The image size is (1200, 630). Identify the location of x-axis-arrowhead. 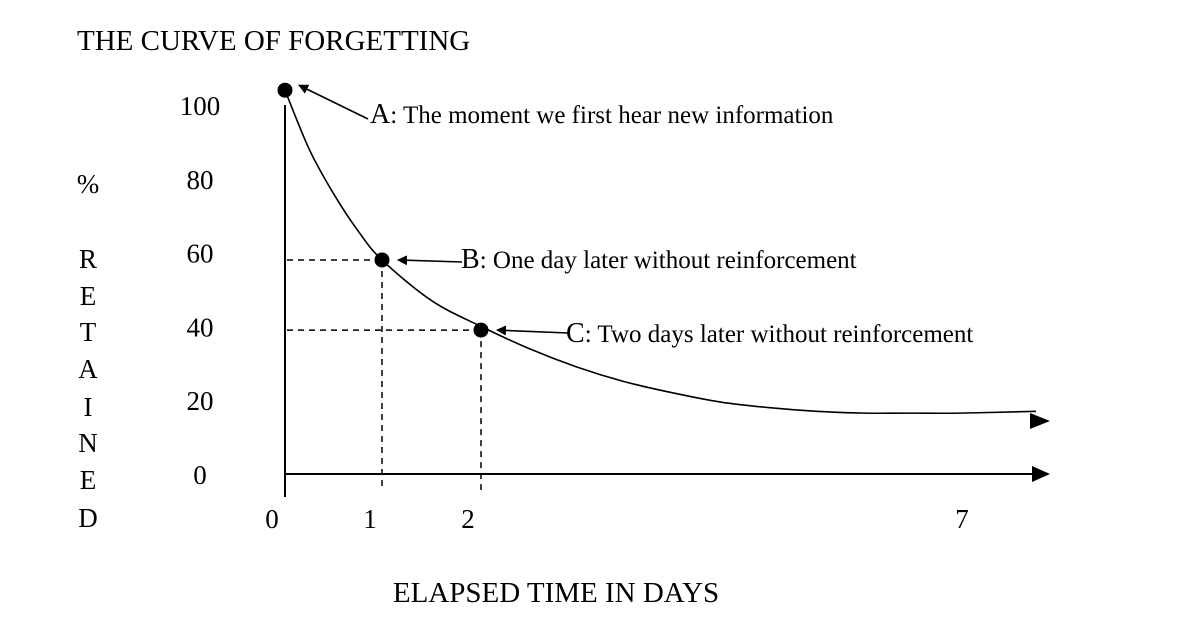
(1041, 474).